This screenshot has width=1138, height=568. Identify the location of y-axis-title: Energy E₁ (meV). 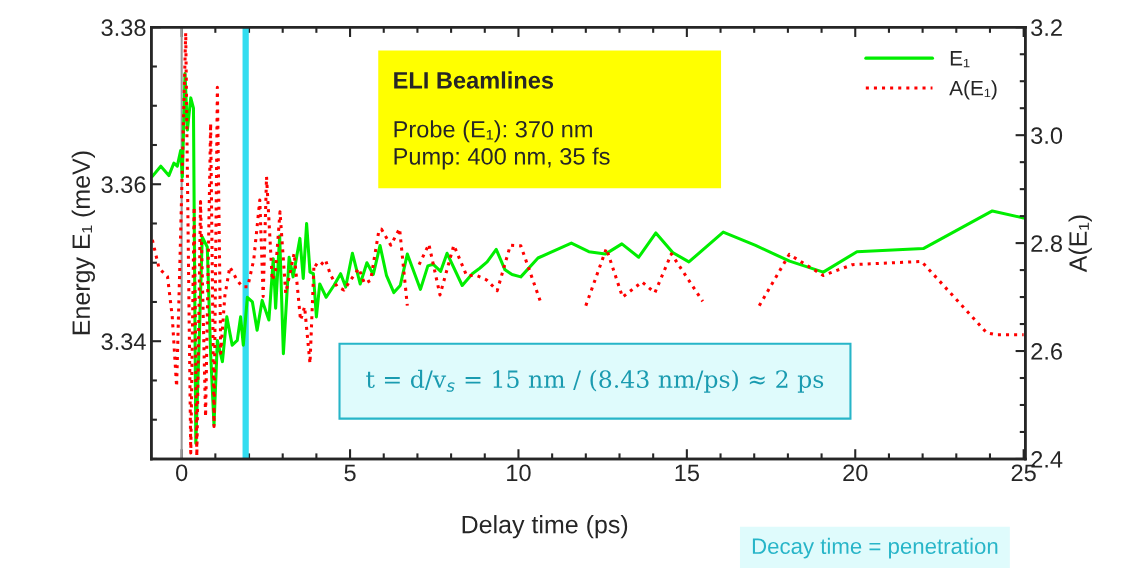
(83, 243).